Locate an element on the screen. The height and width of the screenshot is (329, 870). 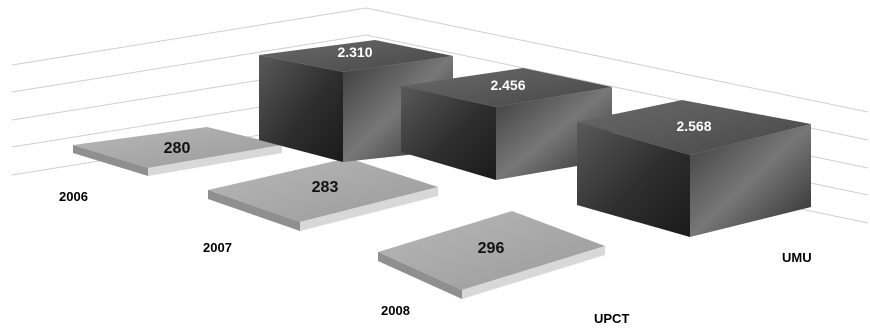
bar-upct-2008 is located at coordinates (491, 255).